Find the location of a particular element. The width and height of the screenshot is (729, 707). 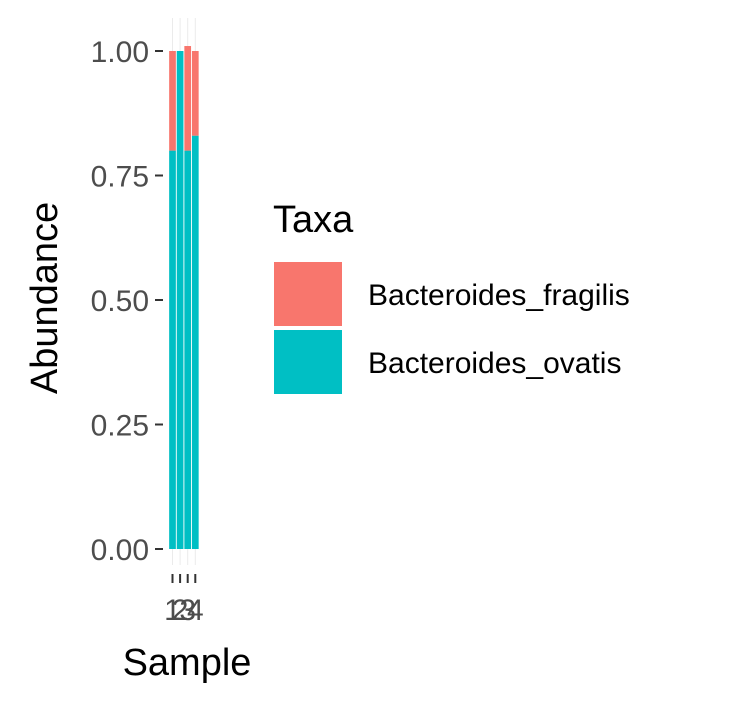

x-tick-label: 3 is located at coordinates (187, 610).